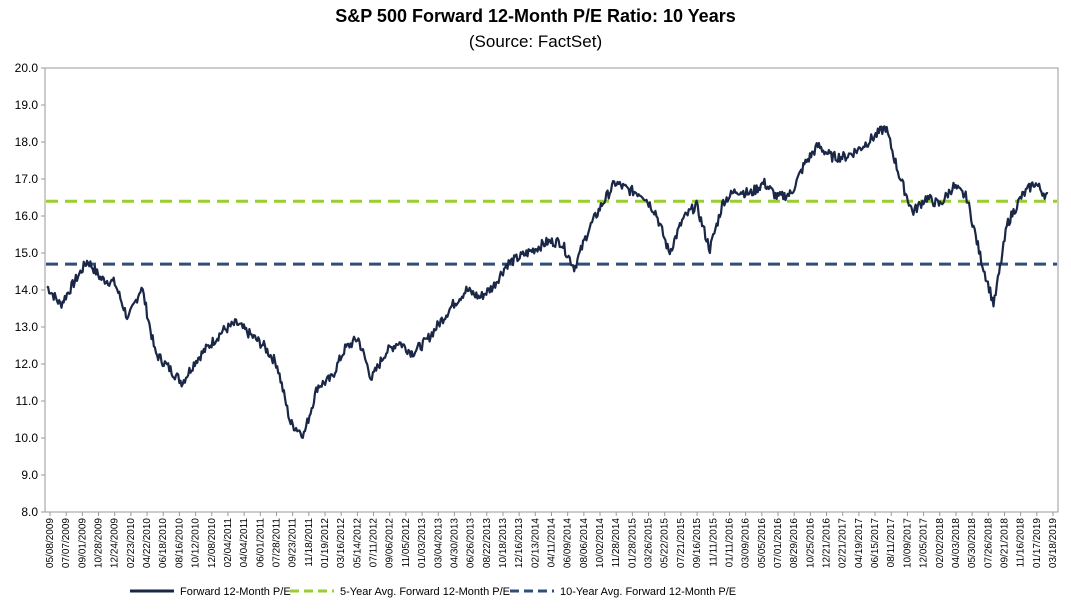 Image resolution: width=1071 pixels, height=609 pixels. What do you see at coordinates (276, 543) in the screenshot?
I see `x-tick-label: 07/28/2011` at bounding box center [276, 543].